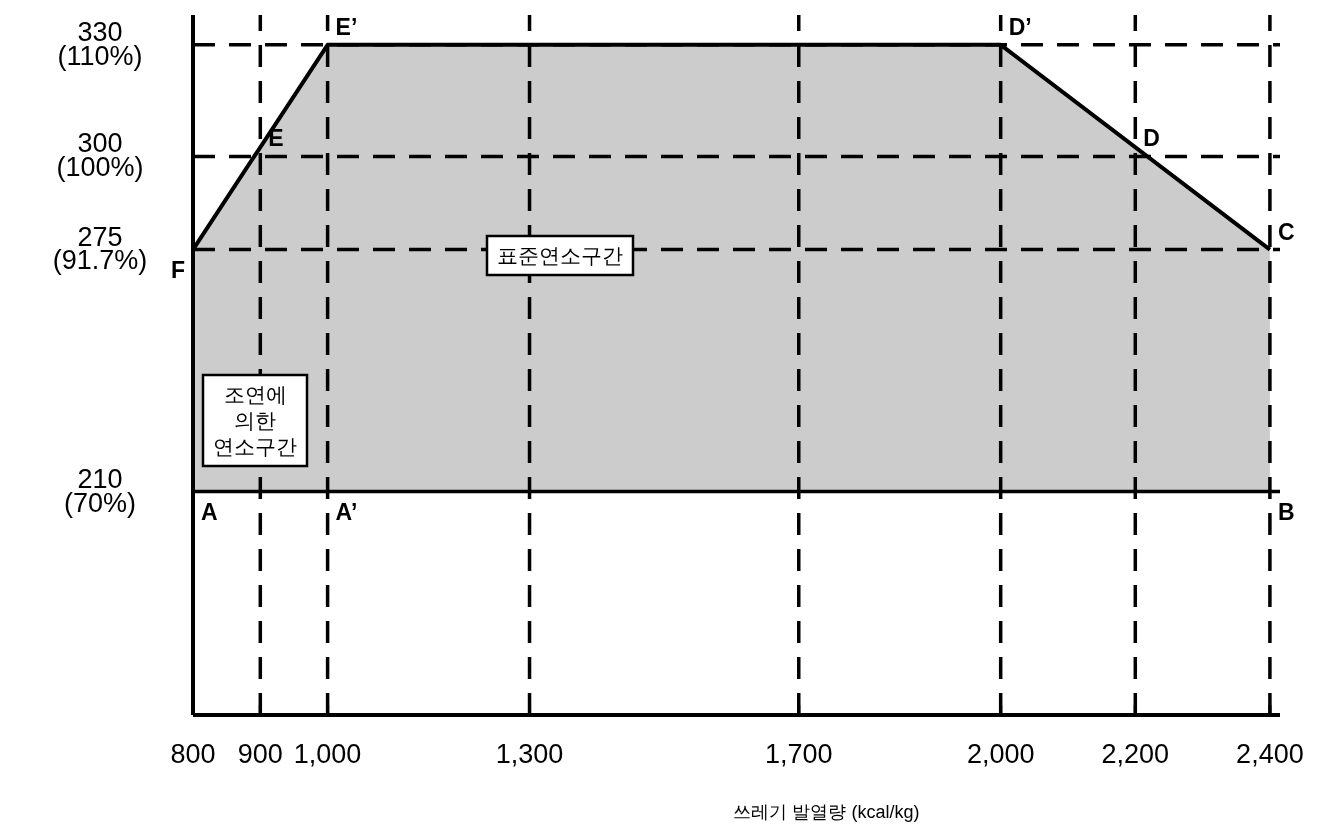  What do you see at coordinates (826, 812) in the screenshot?
I see `x-axis-title: 쓰레기 발열량 (kcal/kg)` at bounding box center [826, 812].